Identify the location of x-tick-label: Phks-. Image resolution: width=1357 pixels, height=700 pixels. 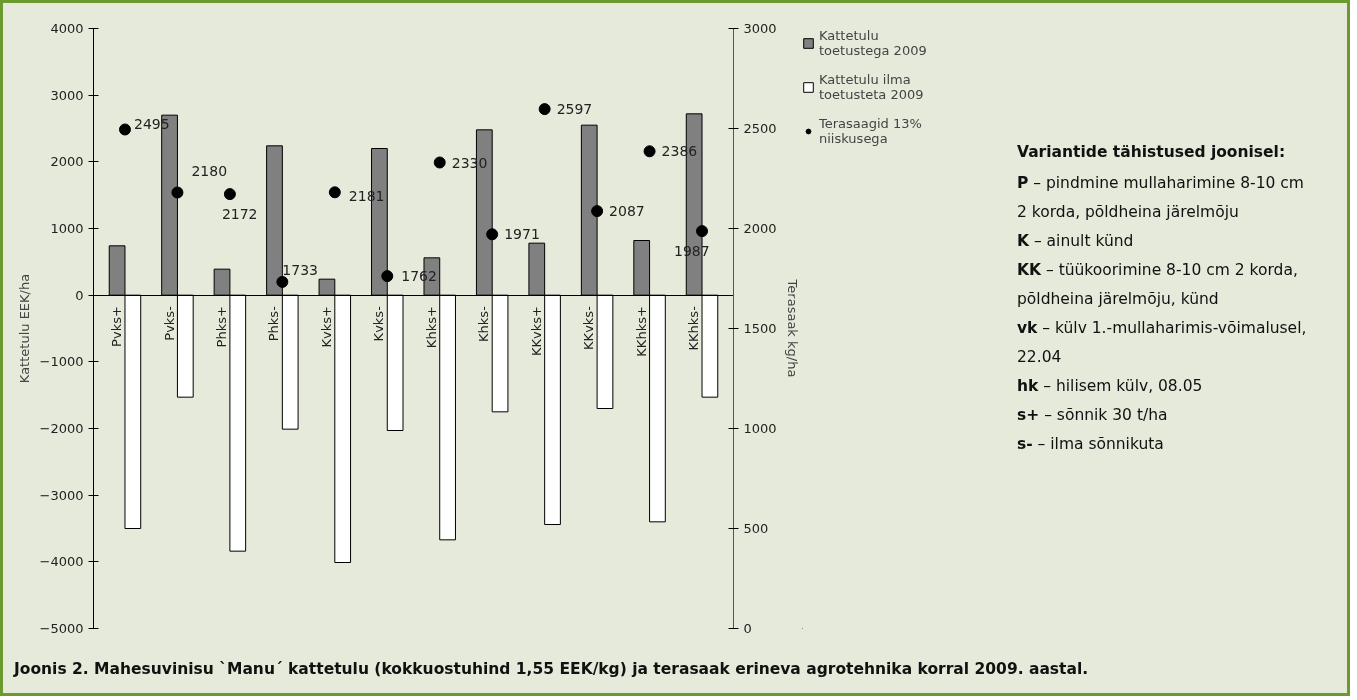
(274, 323).